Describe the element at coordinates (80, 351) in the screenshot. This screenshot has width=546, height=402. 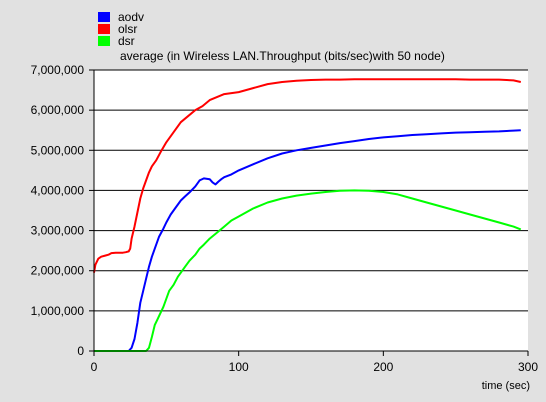
I see `y-tick-label: 0` at that location.